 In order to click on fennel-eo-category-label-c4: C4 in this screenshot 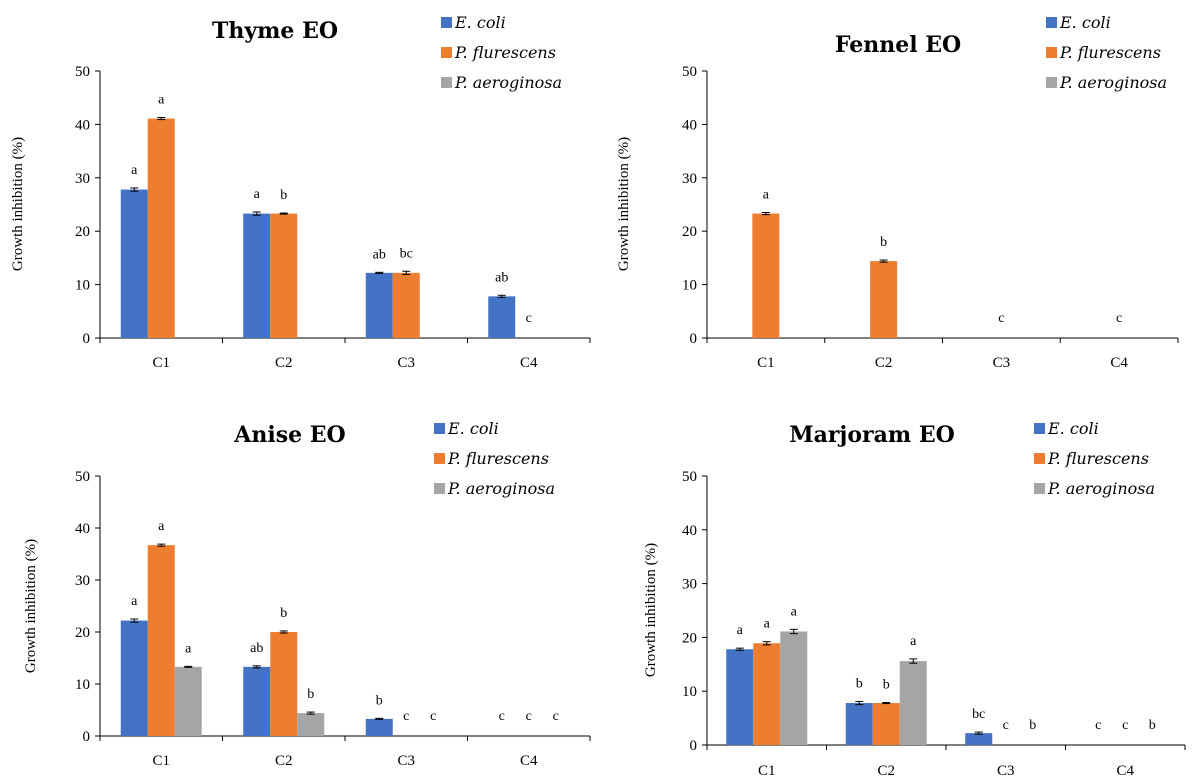, I will do `click(1119, 363)`.